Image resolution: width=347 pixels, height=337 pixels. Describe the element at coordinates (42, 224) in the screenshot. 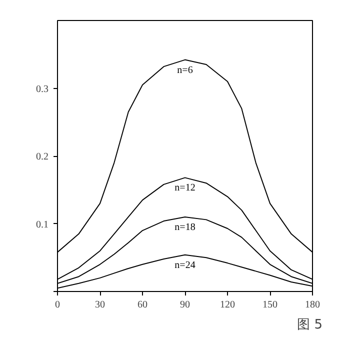

I see `y-tick-label: 0.1` at that location.